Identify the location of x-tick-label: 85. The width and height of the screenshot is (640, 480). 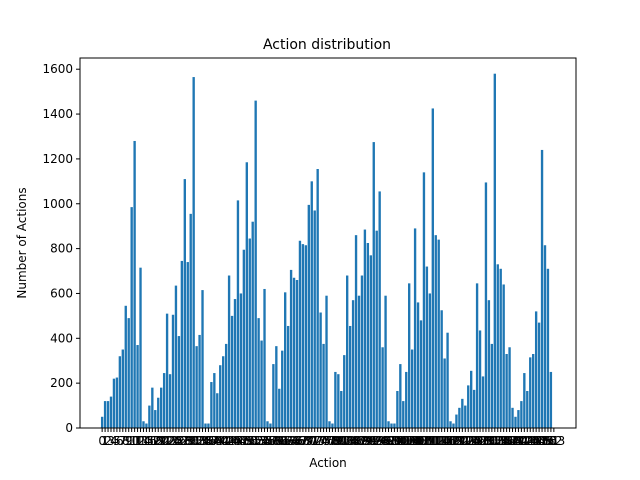
(352, 441).